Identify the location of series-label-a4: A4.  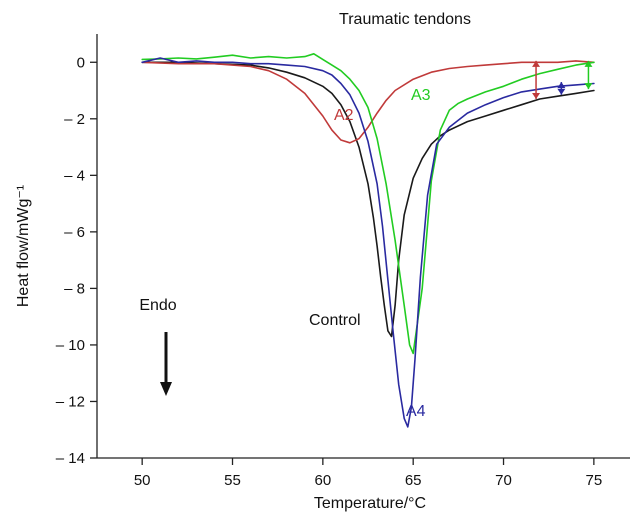
(416, 411).